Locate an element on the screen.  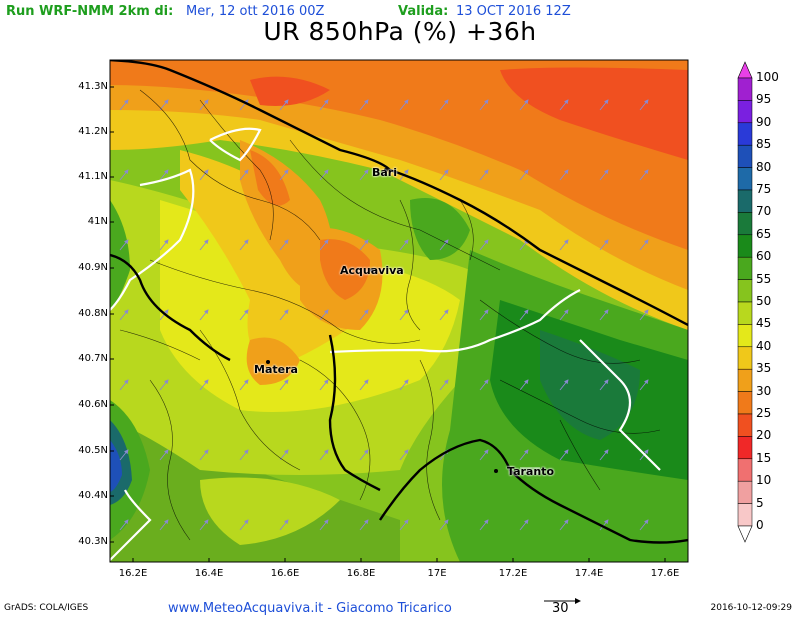
city-label-taranto: Taranto is located at coordinates (531, 471).